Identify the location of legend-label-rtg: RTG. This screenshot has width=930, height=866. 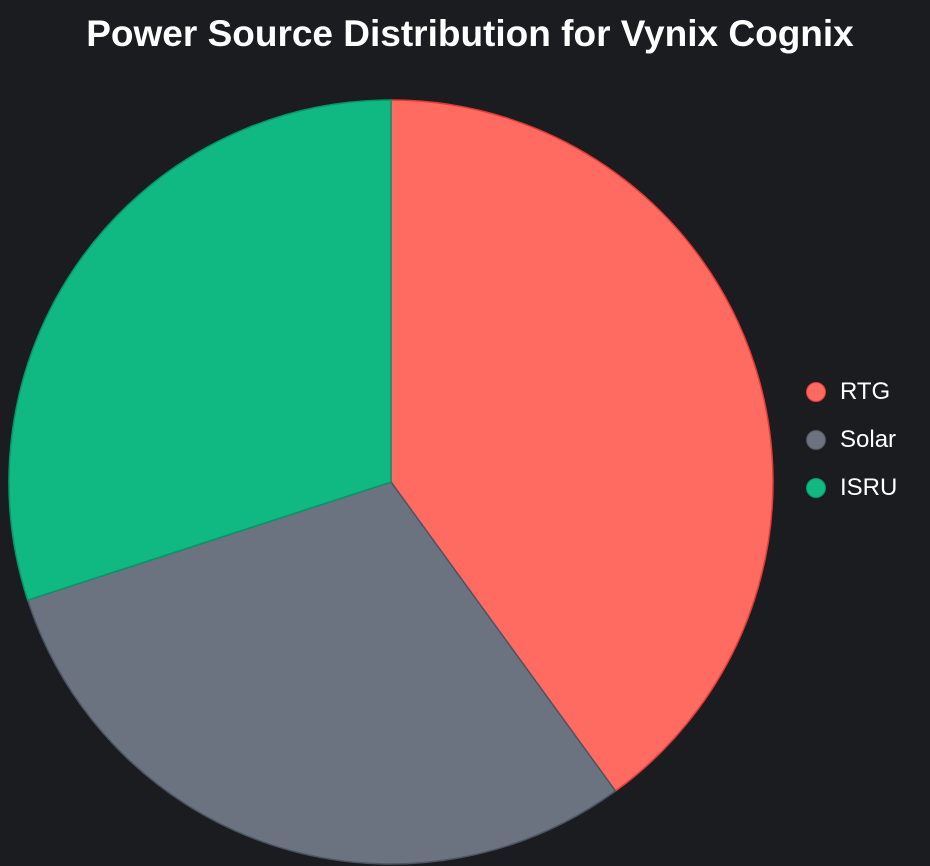
(865, 391).